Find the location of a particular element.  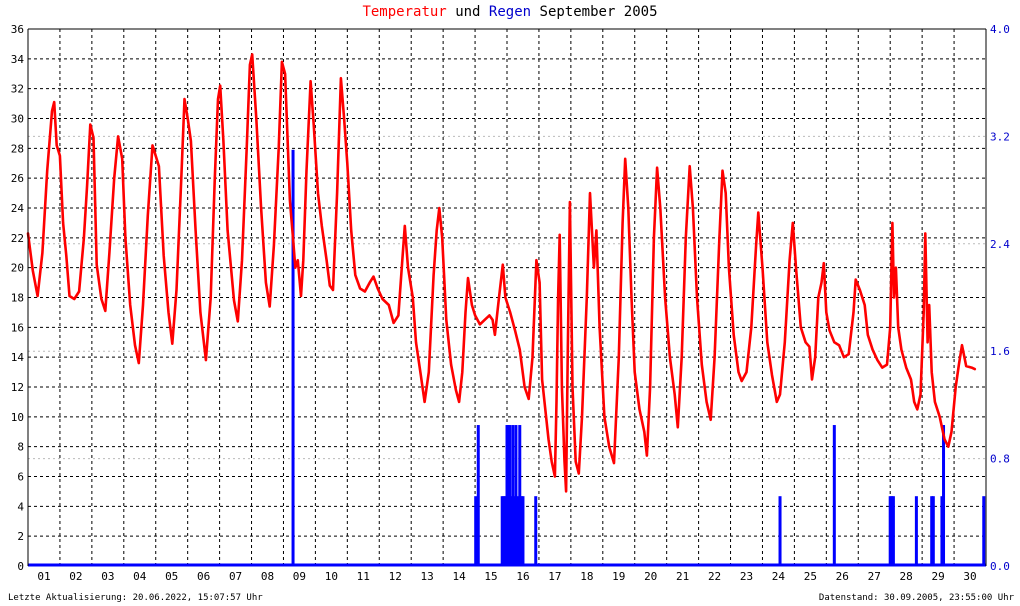

x-tick-label: 01 is located at coordinates (43, 576).